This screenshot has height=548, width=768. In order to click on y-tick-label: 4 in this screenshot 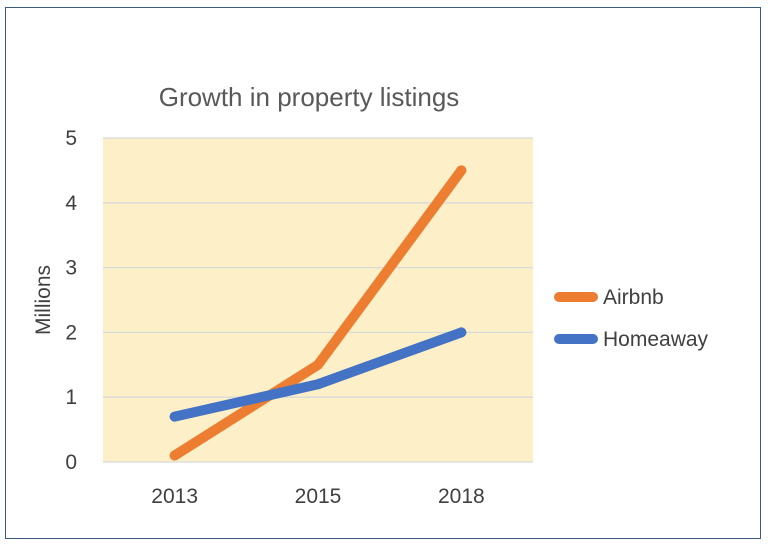, I will do `click(71, 203)`.